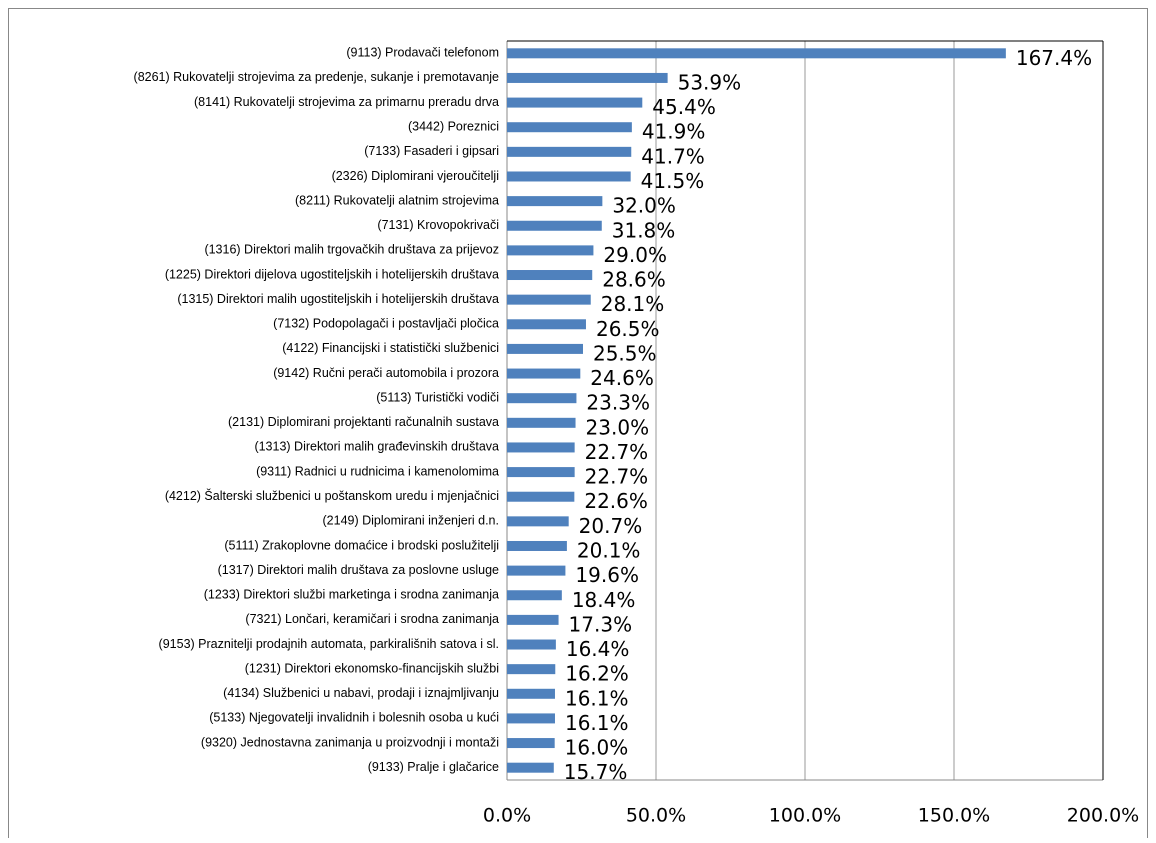 This screenshot has height=843, width=1156. Describe the element at coordinates (422, 53) in the screenshot. I see `category-label: (9113) Prodavači telefonom` at that location.